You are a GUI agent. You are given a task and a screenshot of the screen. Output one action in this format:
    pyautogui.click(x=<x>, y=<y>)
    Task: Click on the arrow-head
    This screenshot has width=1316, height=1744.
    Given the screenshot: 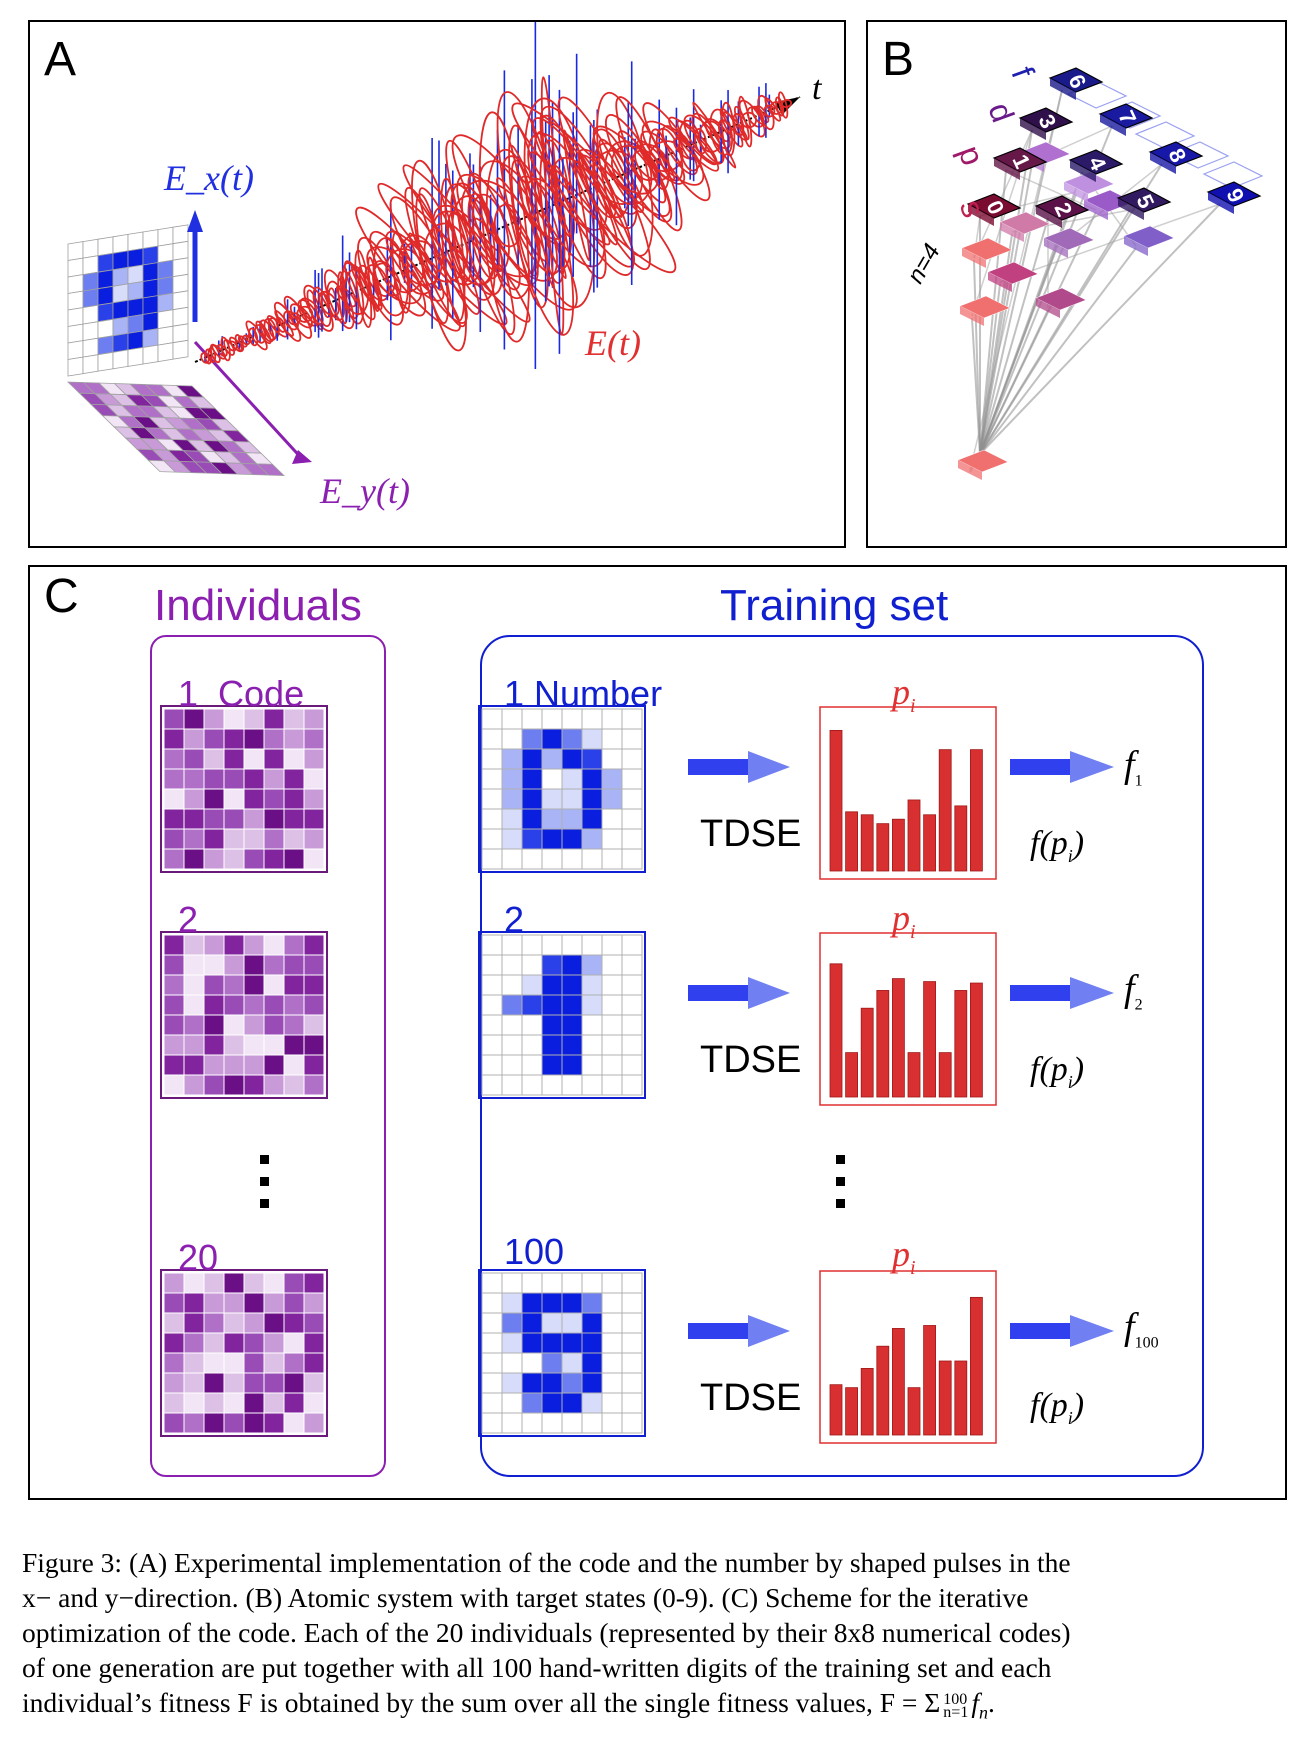 What is the action you would take?
    pyautogui.click(x=1092, y=993)
    